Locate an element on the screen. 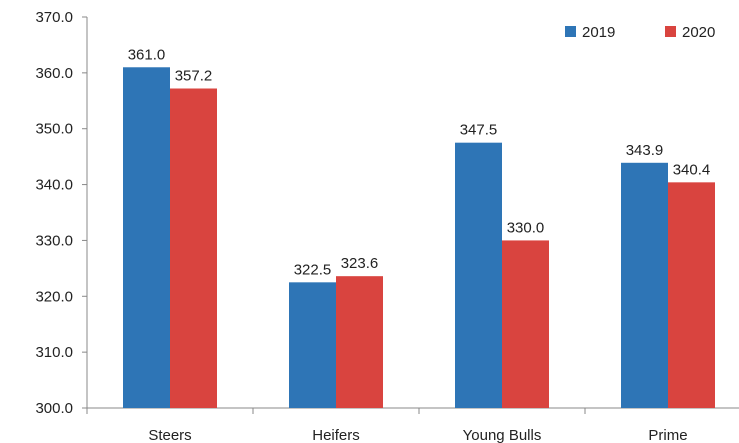 Image resolution: width=739 pixels, height=443 pixels. data-label: 330.0 is located at coordinates (526, 227).